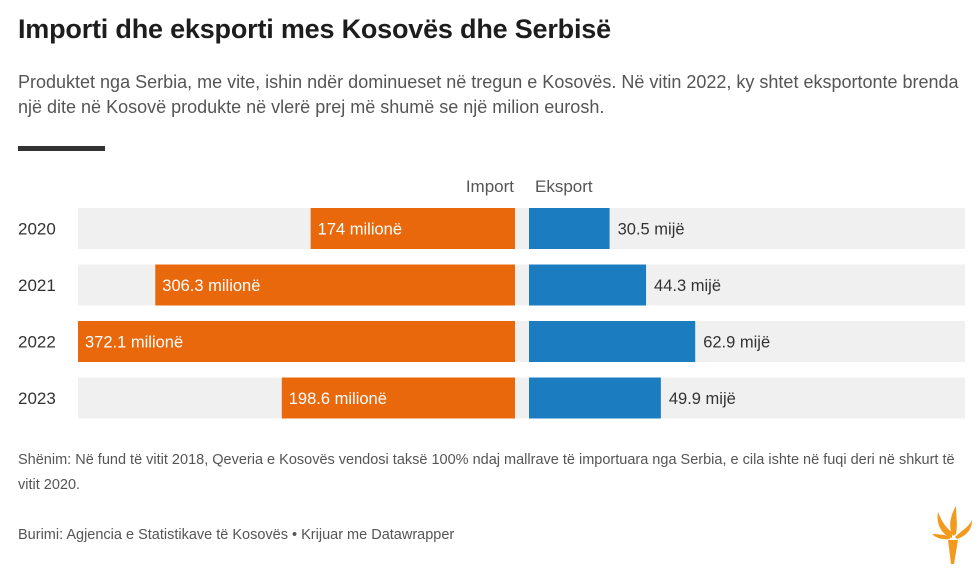 This screenshot has width=980, height=581. Describe the element at coordinates (736, 343) in the screenshot. I see `export-value-label: 62.9 mijë` at that location.